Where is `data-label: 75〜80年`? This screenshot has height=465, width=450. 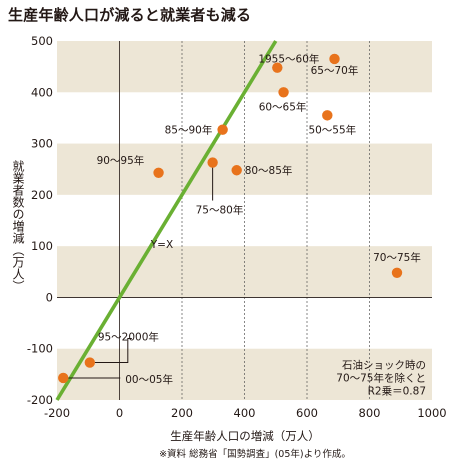 data-label: 75〜80年 is located at coordinates (220, 210).